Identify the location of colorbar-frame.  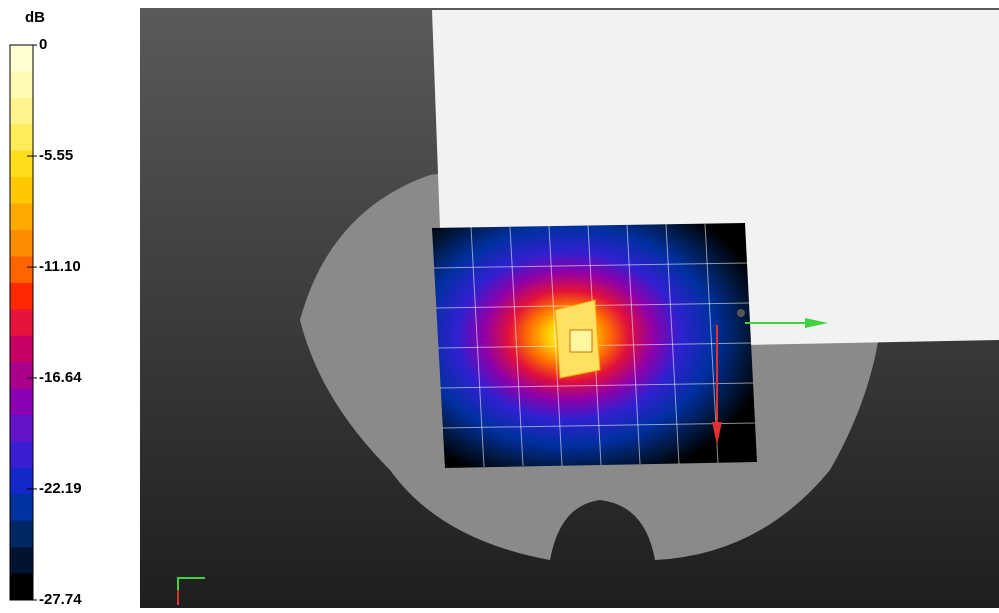
(21, 322).